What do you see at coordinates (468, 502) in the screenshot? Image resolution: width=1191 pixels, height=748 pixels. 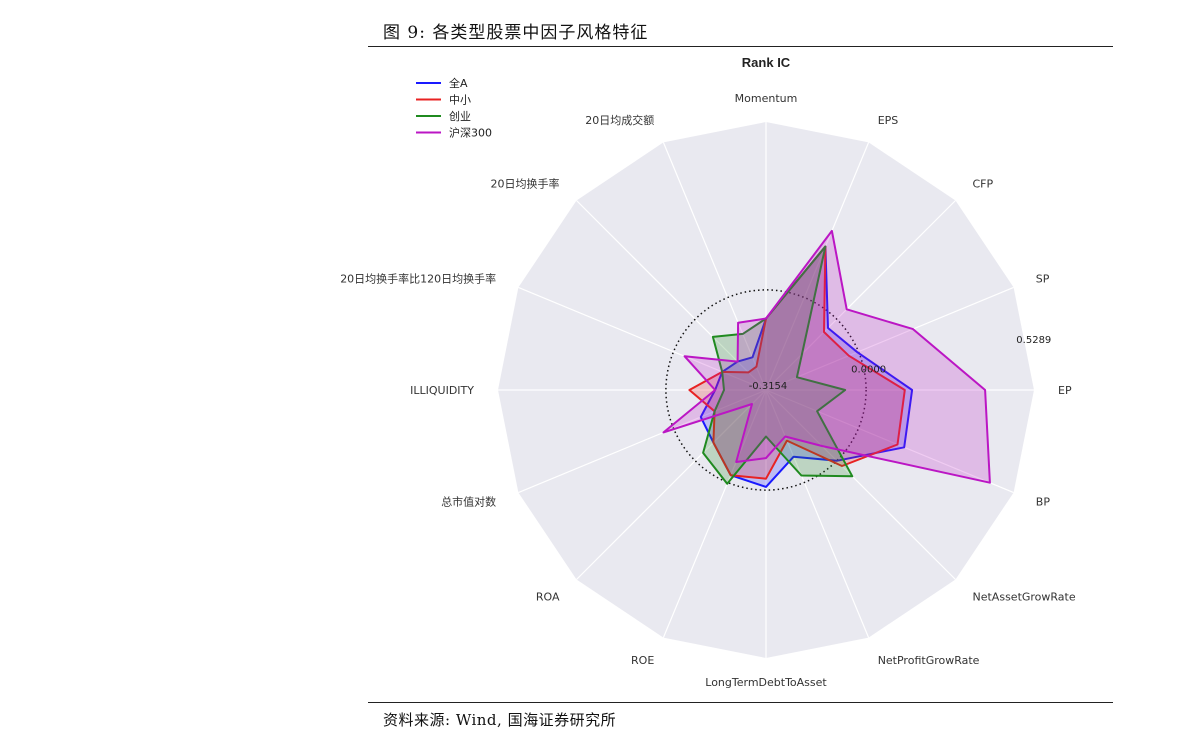 I see `axis-label: 总市值对数` at bounding box center [468, 502].